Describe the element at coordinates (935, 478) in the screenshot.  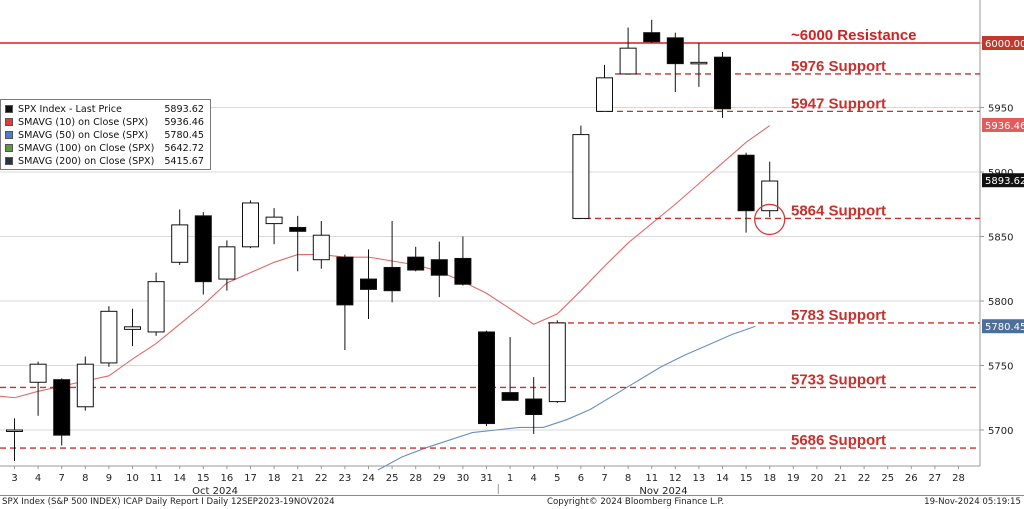
I see `x-tick-label: 27` at that location.